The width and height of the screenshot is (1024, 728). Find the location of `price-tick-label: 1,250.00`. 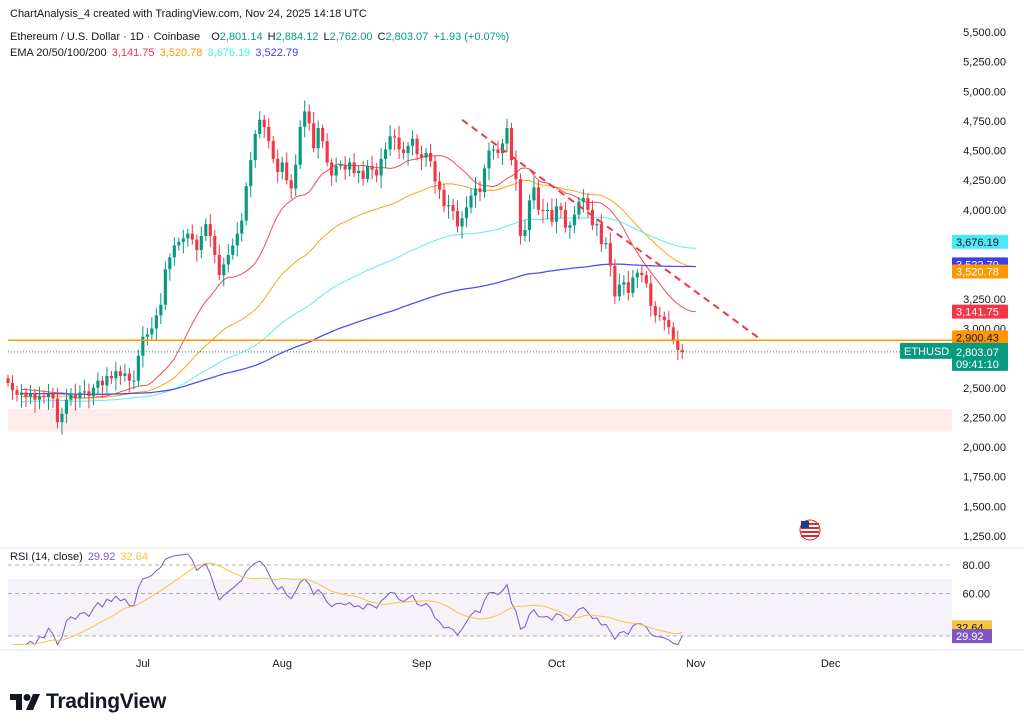

price-tick-label: 1,250.00 is located at coordinates (984, 537).